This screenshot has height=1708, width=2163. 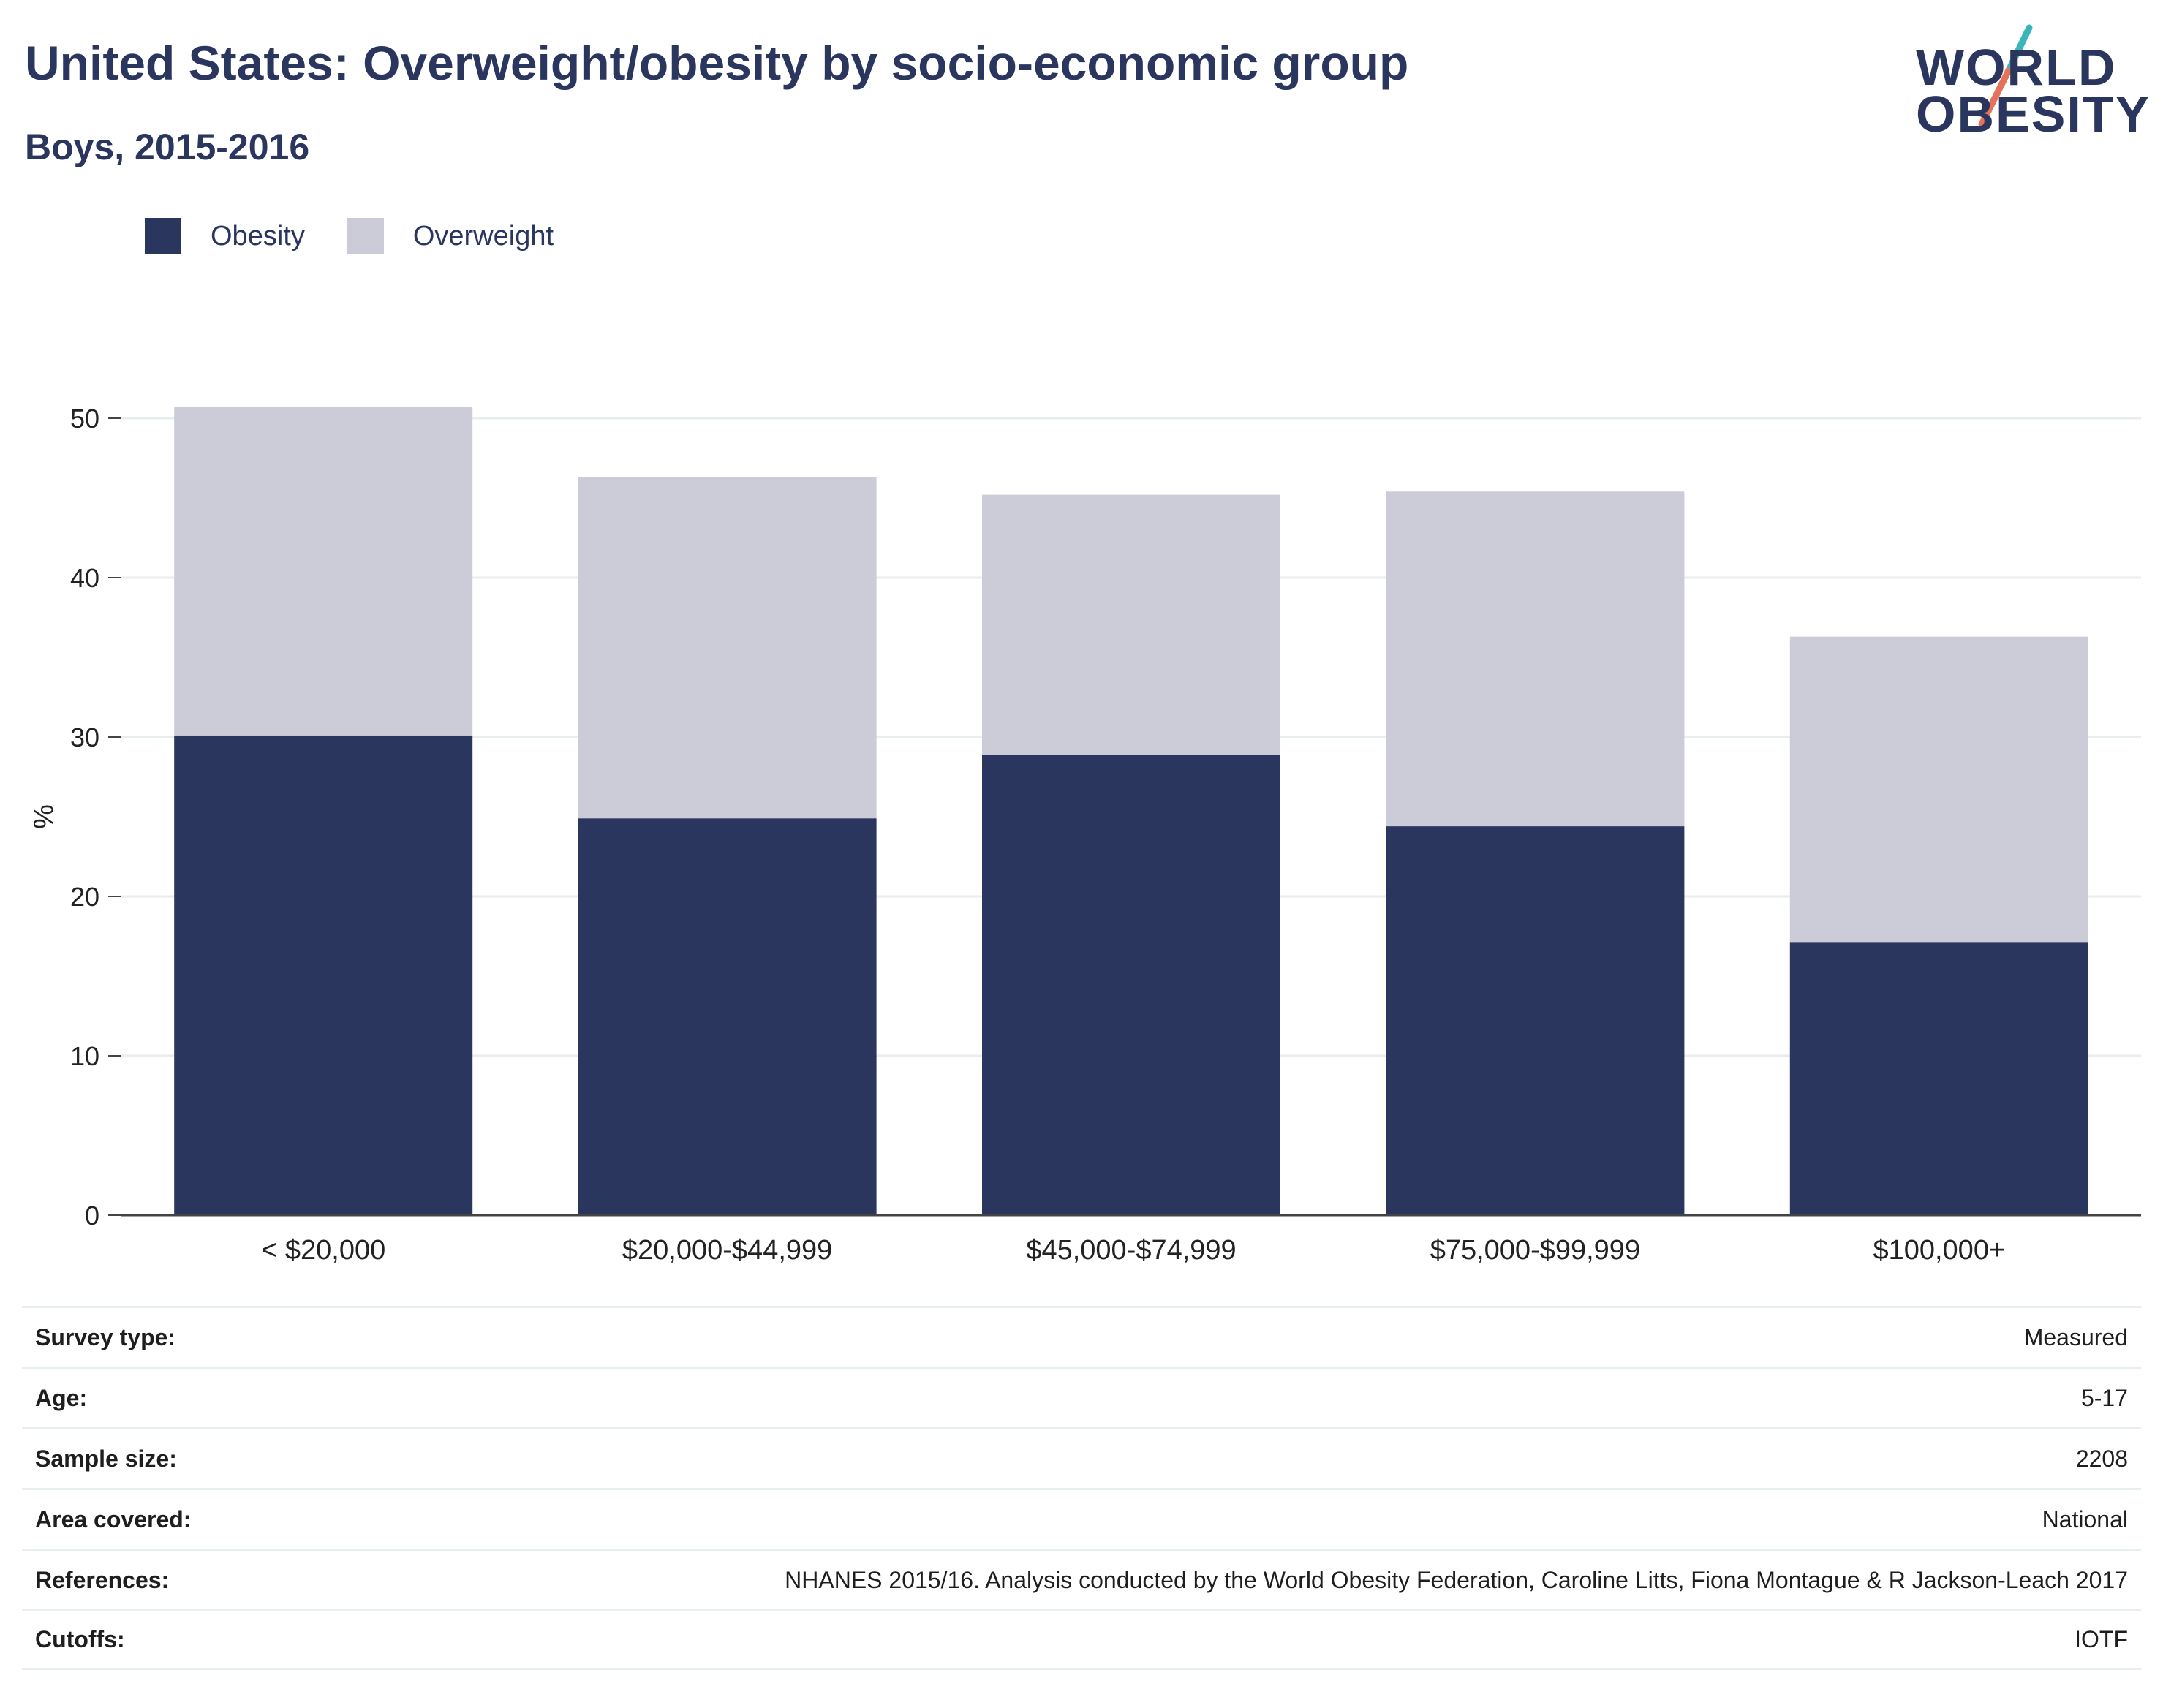 I want to click on y-tick-label: 50, so click(x=85, y=419).